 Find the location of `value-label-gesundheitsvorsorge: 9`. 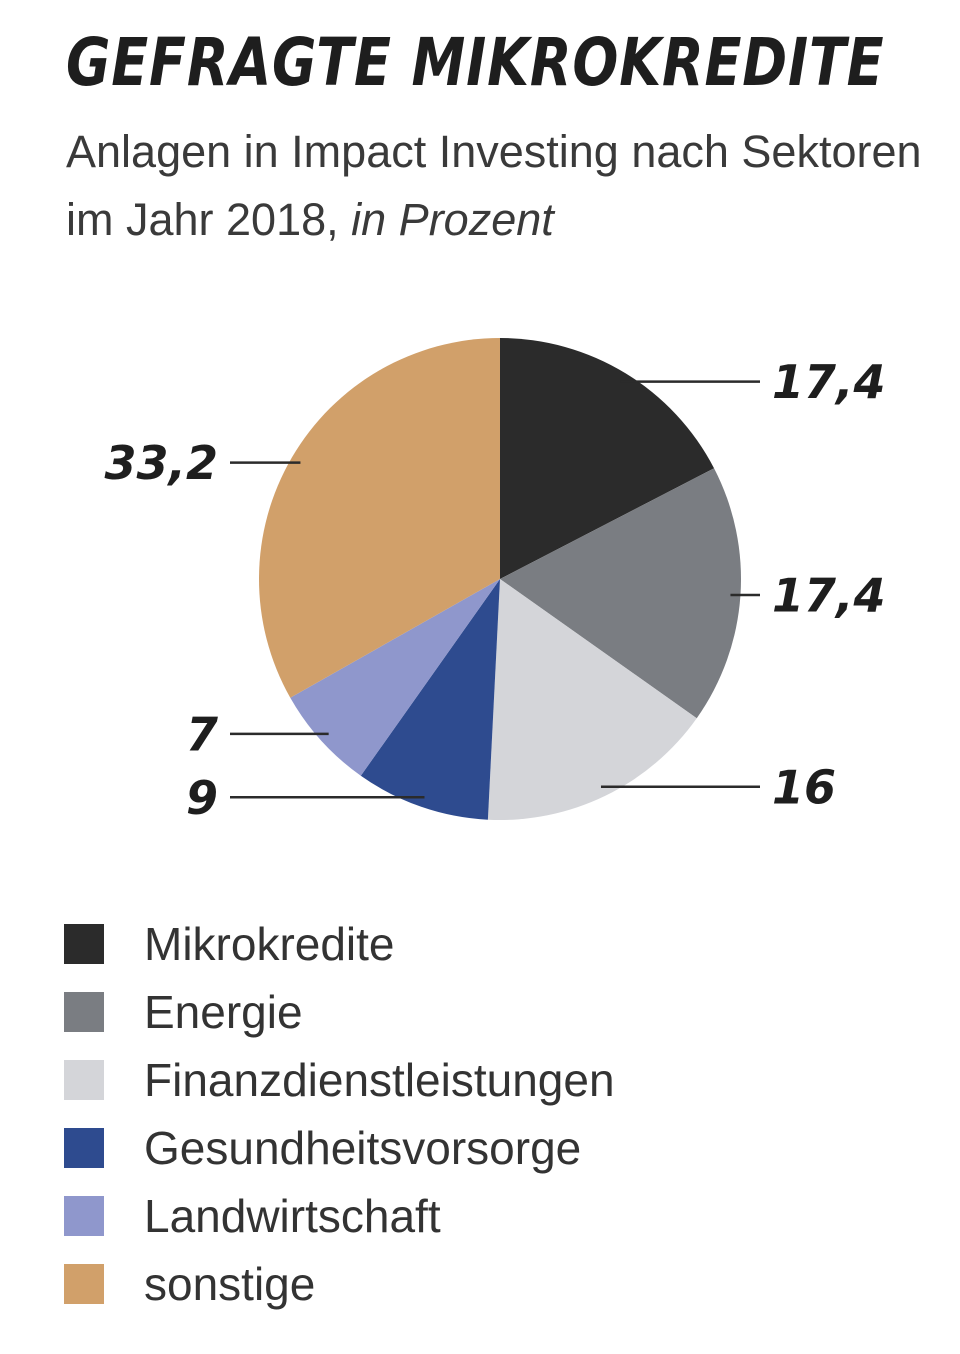

value-label-gesundheitsvorsorge: 9 is located at coordinates (202, 798).